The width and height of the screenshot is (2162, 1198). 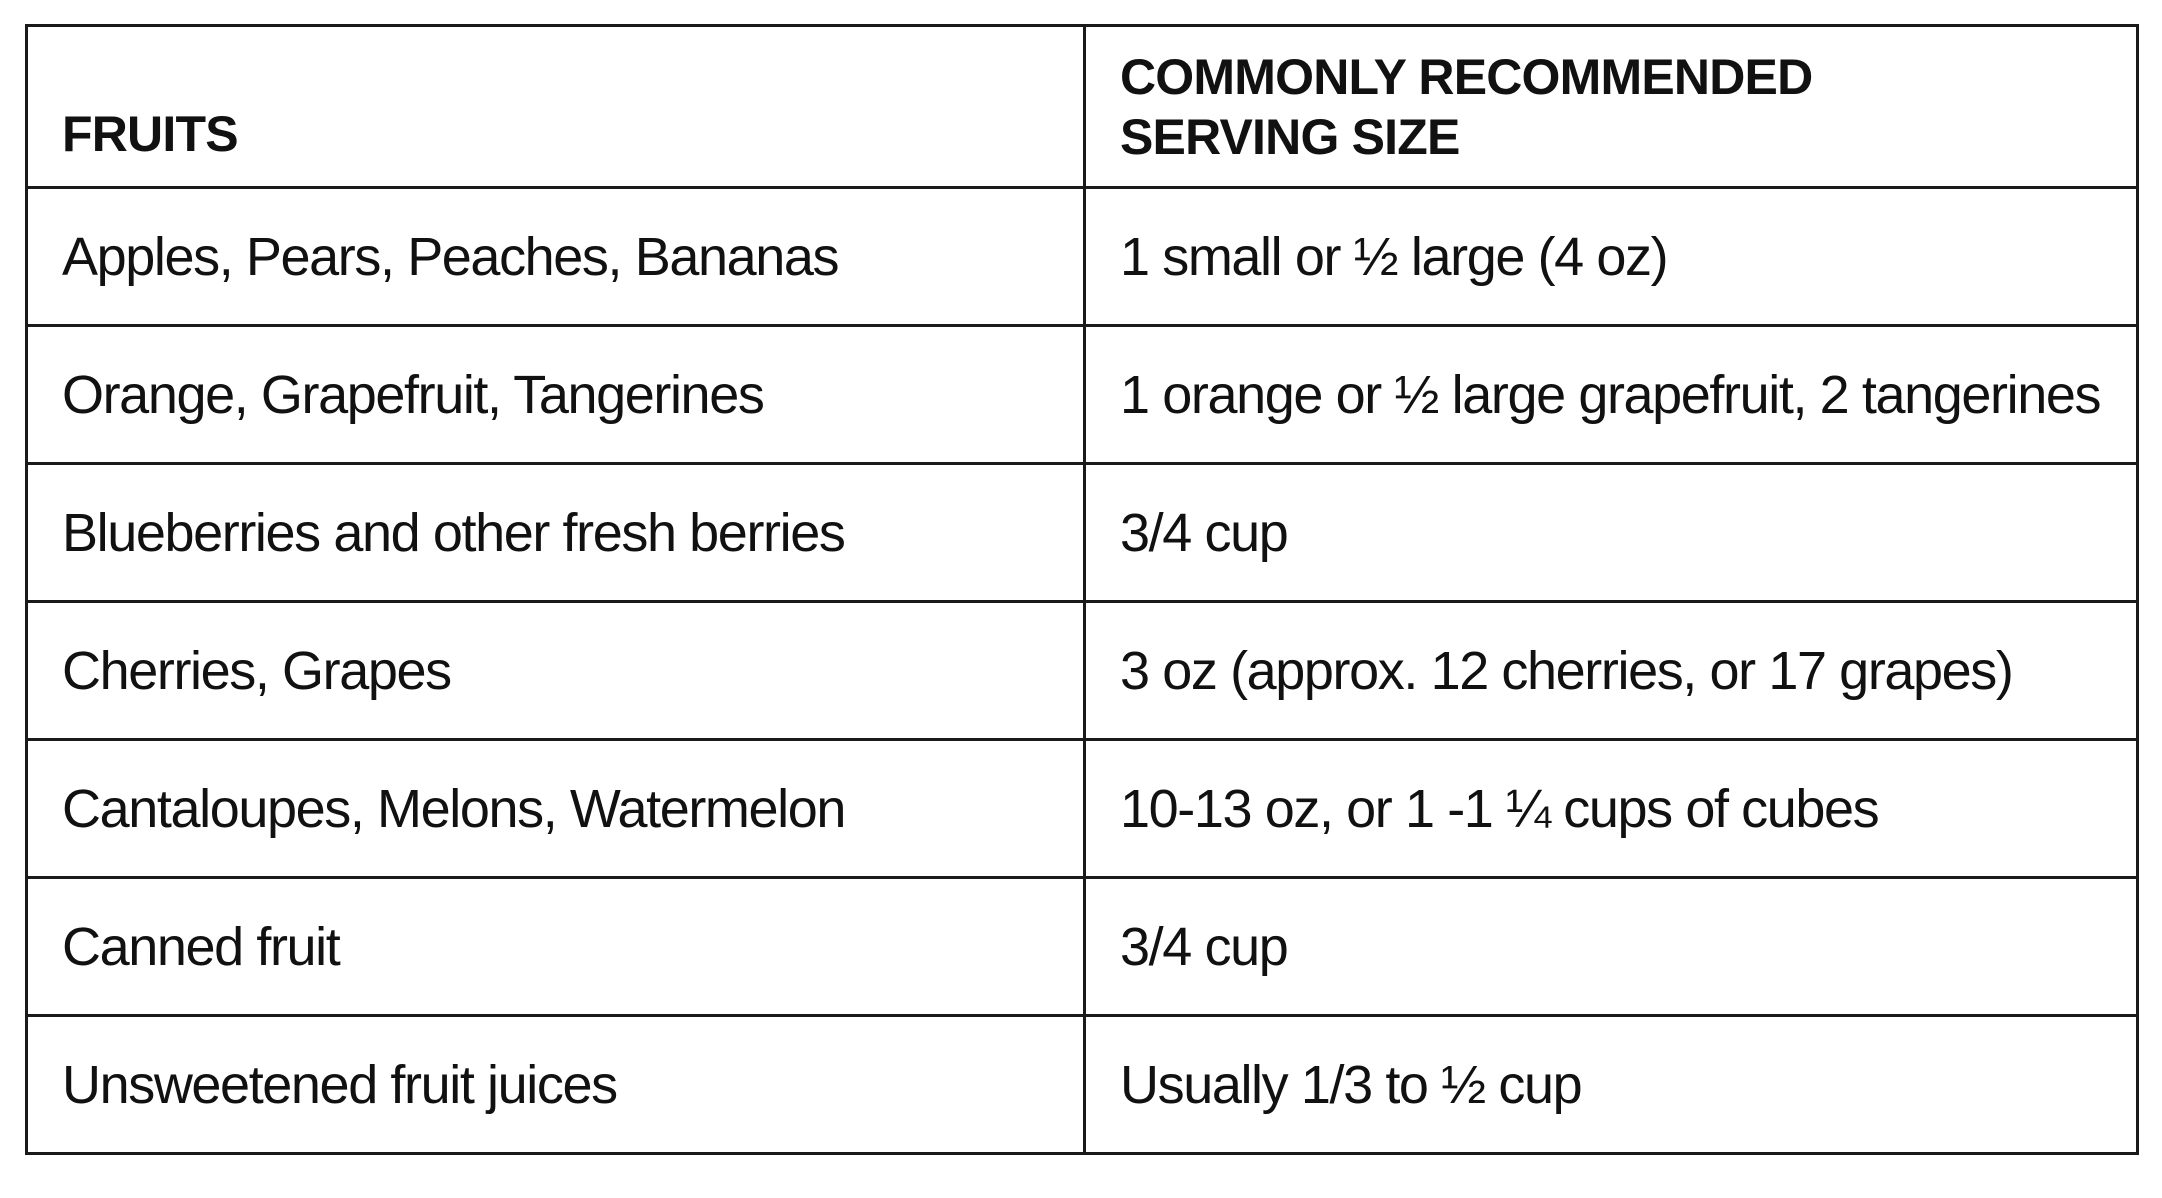 What do you see at coordinates (1611, 256) in the screenshot?
I see `serving-cell: 1 small or ½ large (4 oz)` at bounding box center [1611, 256].